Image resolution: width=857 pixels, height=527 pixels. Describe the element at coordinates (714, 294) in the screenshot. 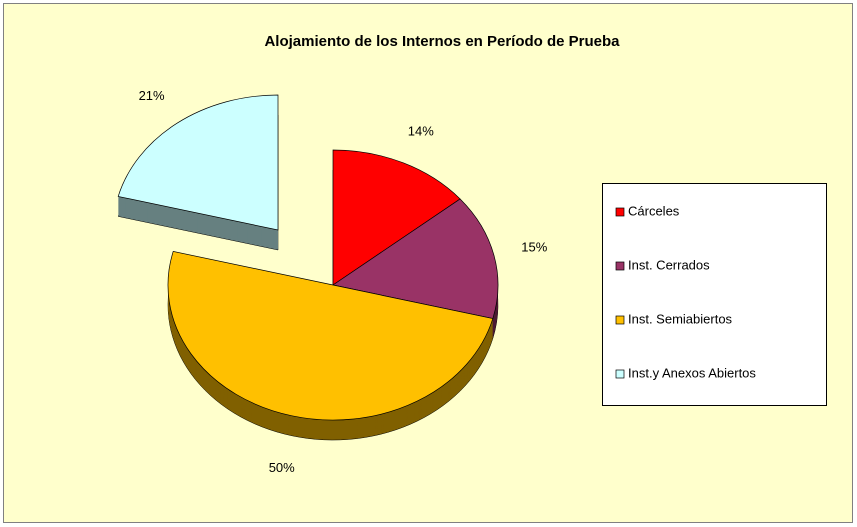

I see `legend` at that location.